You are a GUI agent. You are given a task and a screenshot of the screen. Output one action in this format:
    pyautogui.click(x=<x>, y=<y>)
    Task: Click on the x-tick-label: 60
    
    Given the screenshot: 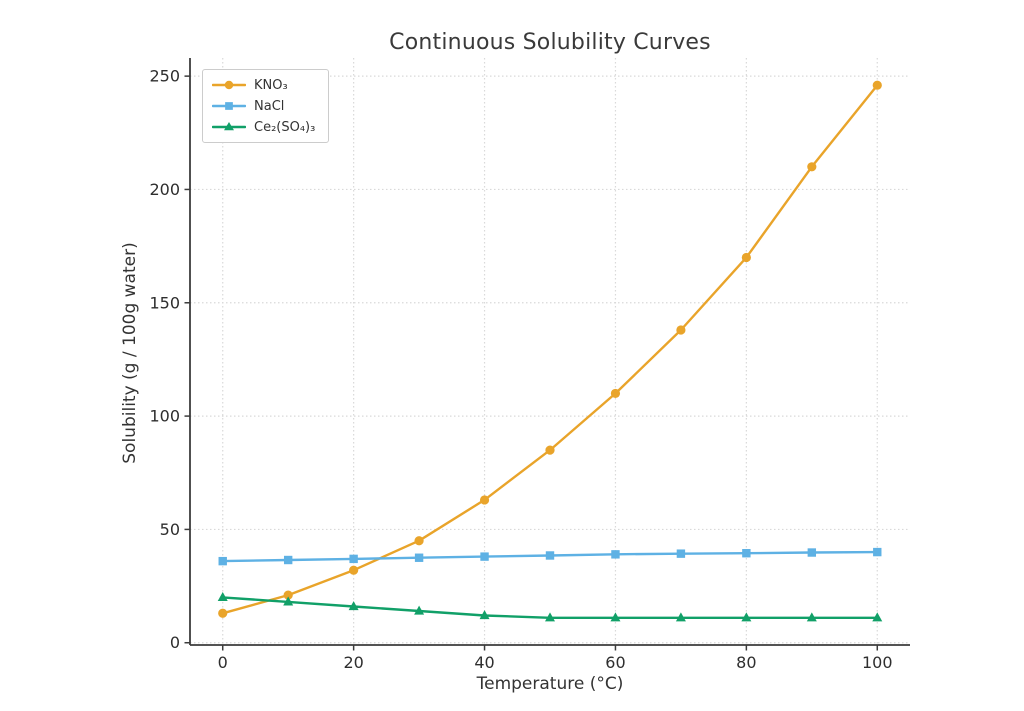 What is the action you would take?
    pyautogui.click(x=615, y=662)
    